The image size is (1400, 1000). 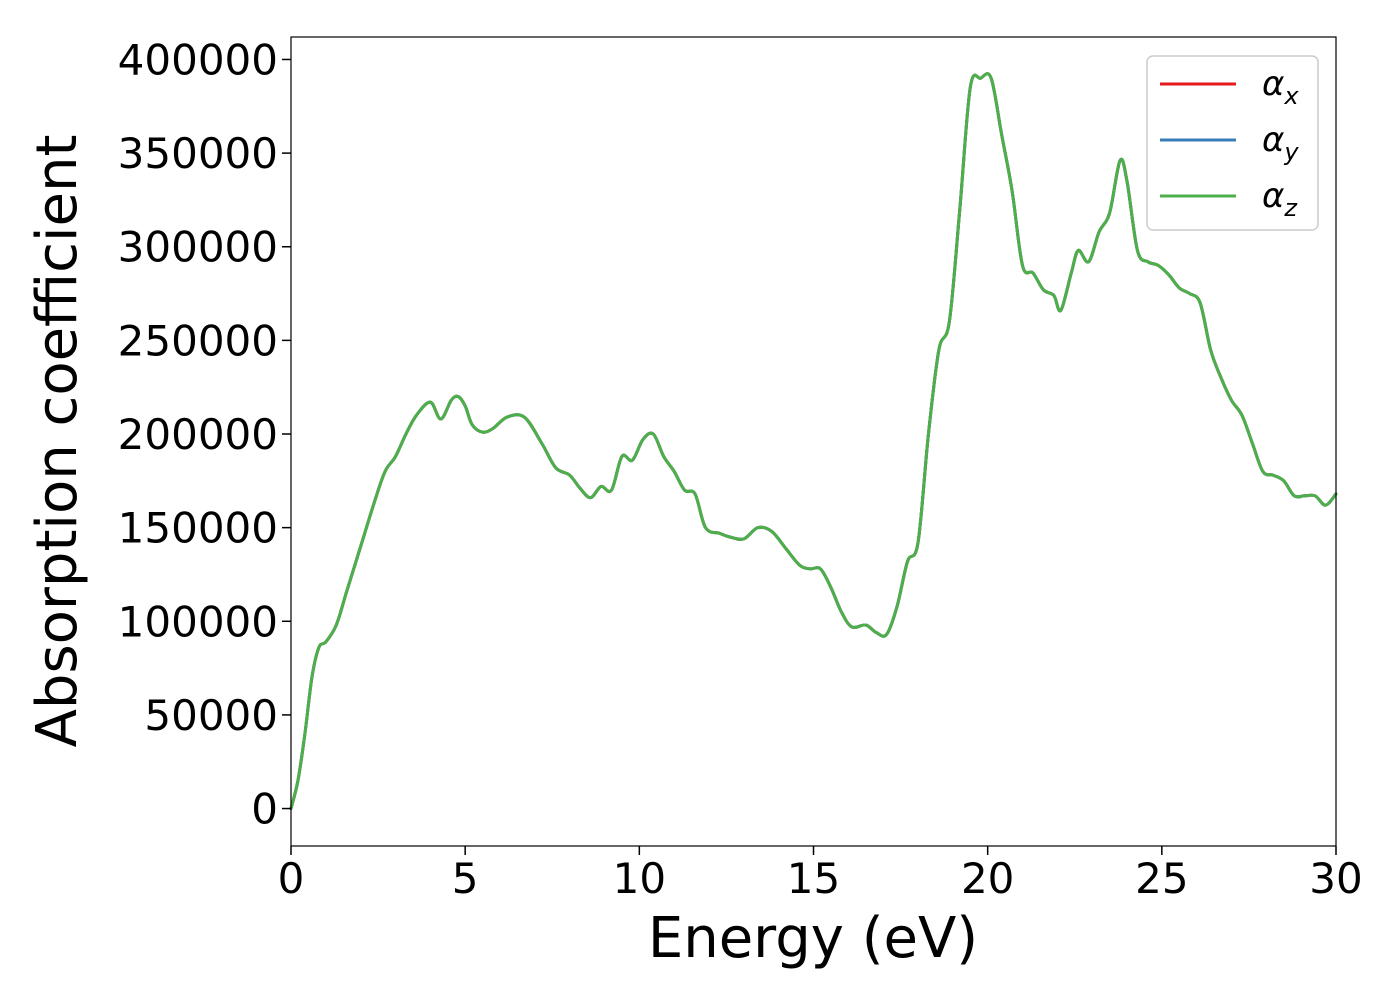 What do you see at coordinates (198, 59) in the screenshot?
I see `y-tick-label: 400000` at bounding box center [198, 59].